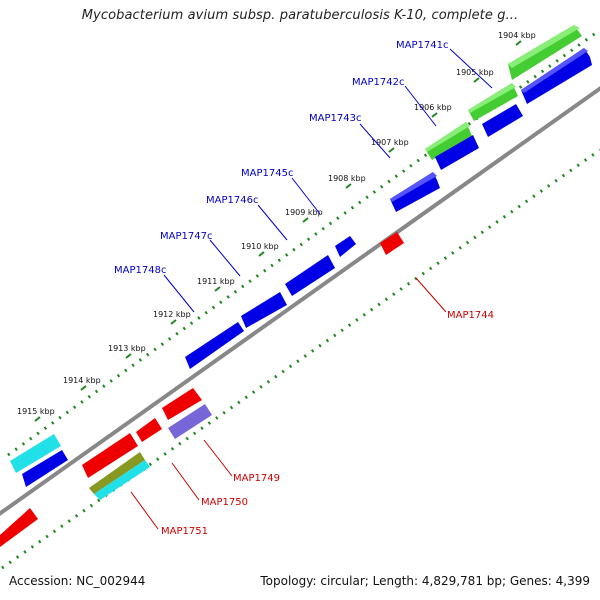  I want to click on gene-rev-b, so click(19, 527).